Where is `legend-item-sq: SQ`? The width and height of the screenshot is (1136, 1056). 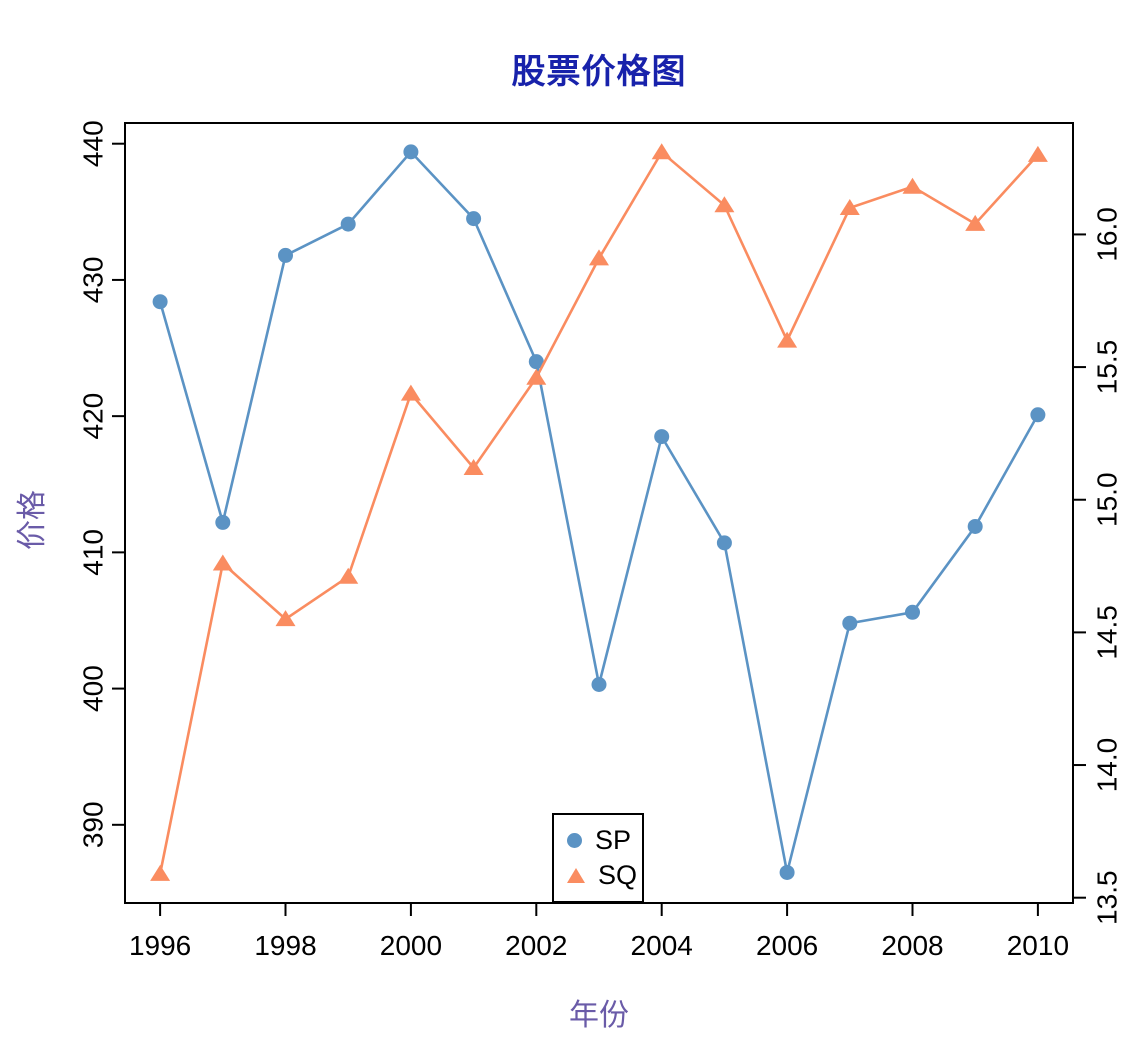
legend-item-sq: SQ is located at coordinates (604, 876).